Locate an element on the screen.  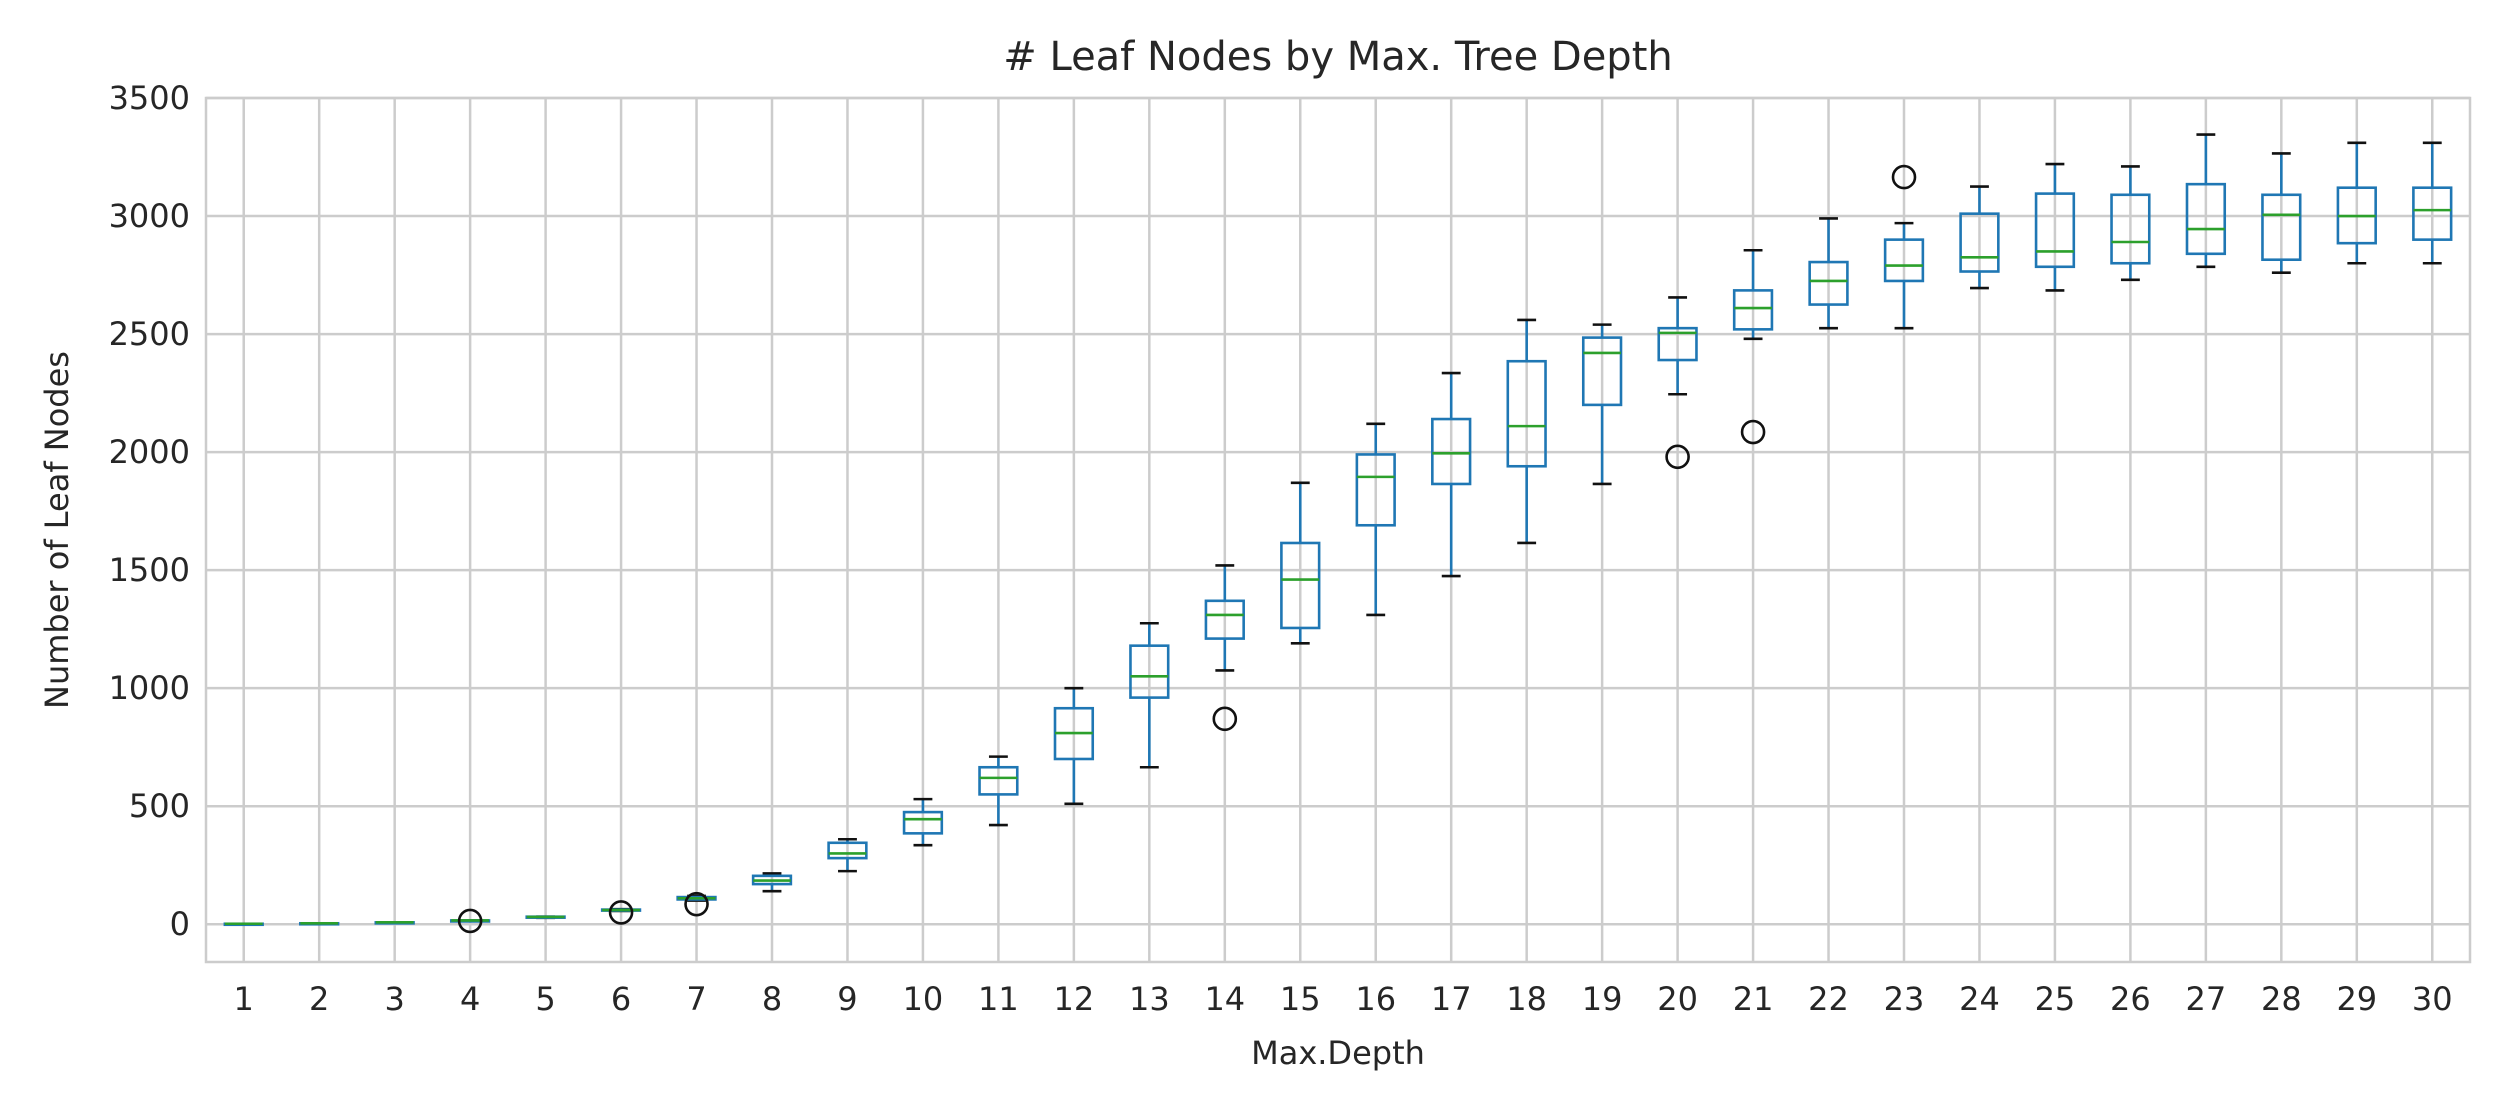
x-tick-label: 23 is located at coordinates (1904, 999).